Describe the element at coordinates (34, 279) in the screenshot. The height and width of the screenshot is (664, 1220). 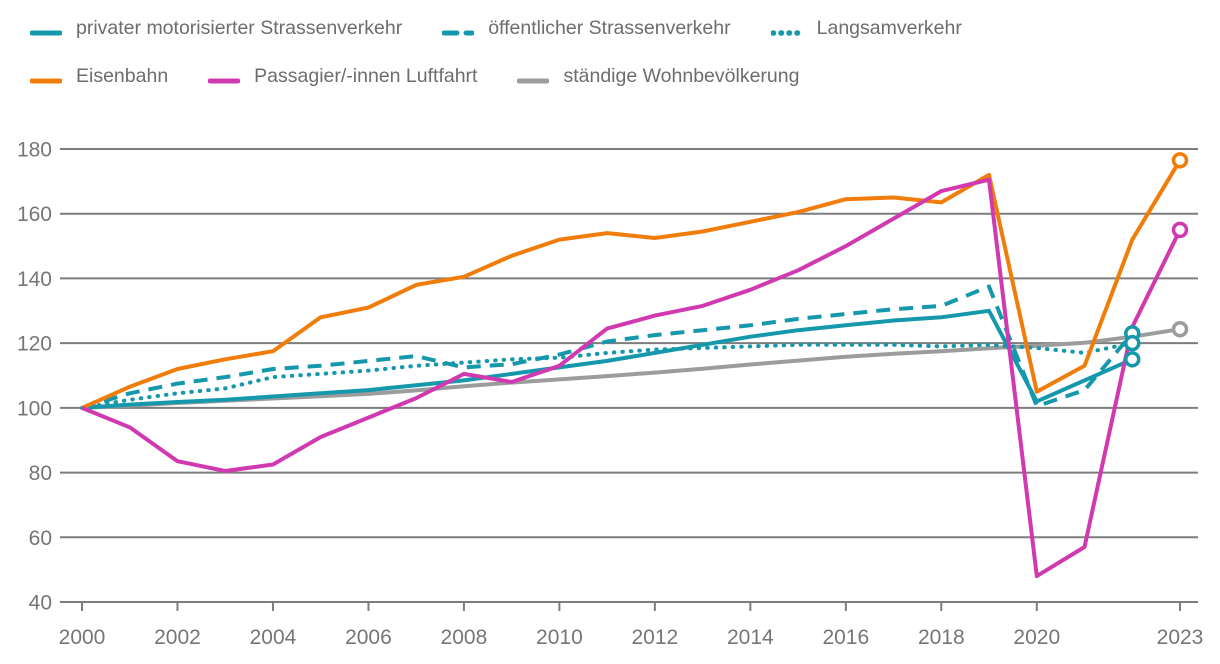
I see `y-axis-label: 140` at that location.